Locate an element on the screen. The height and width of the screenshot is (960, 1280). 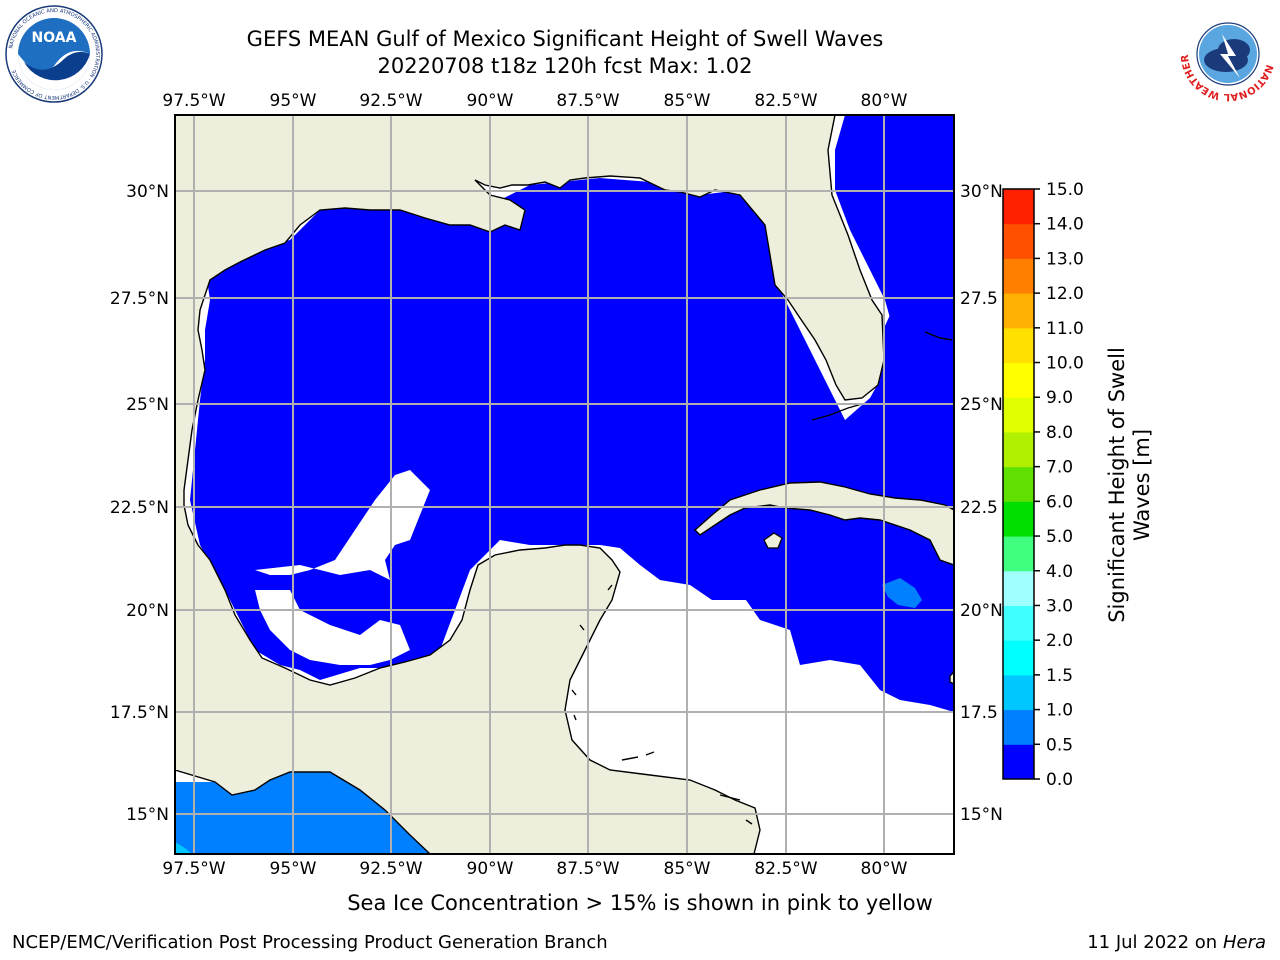
colorbar-tick-label: 10.0 is located at coordinates (1065, 364).